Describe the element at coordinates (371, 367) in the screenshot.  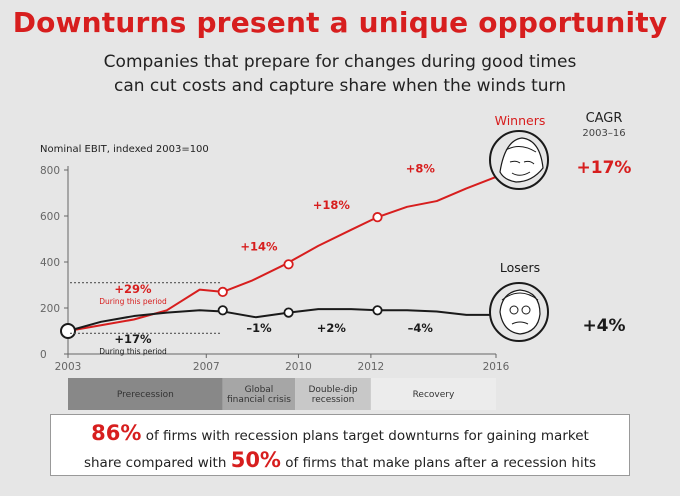
I see `x-tick-label: 2012` at that location.